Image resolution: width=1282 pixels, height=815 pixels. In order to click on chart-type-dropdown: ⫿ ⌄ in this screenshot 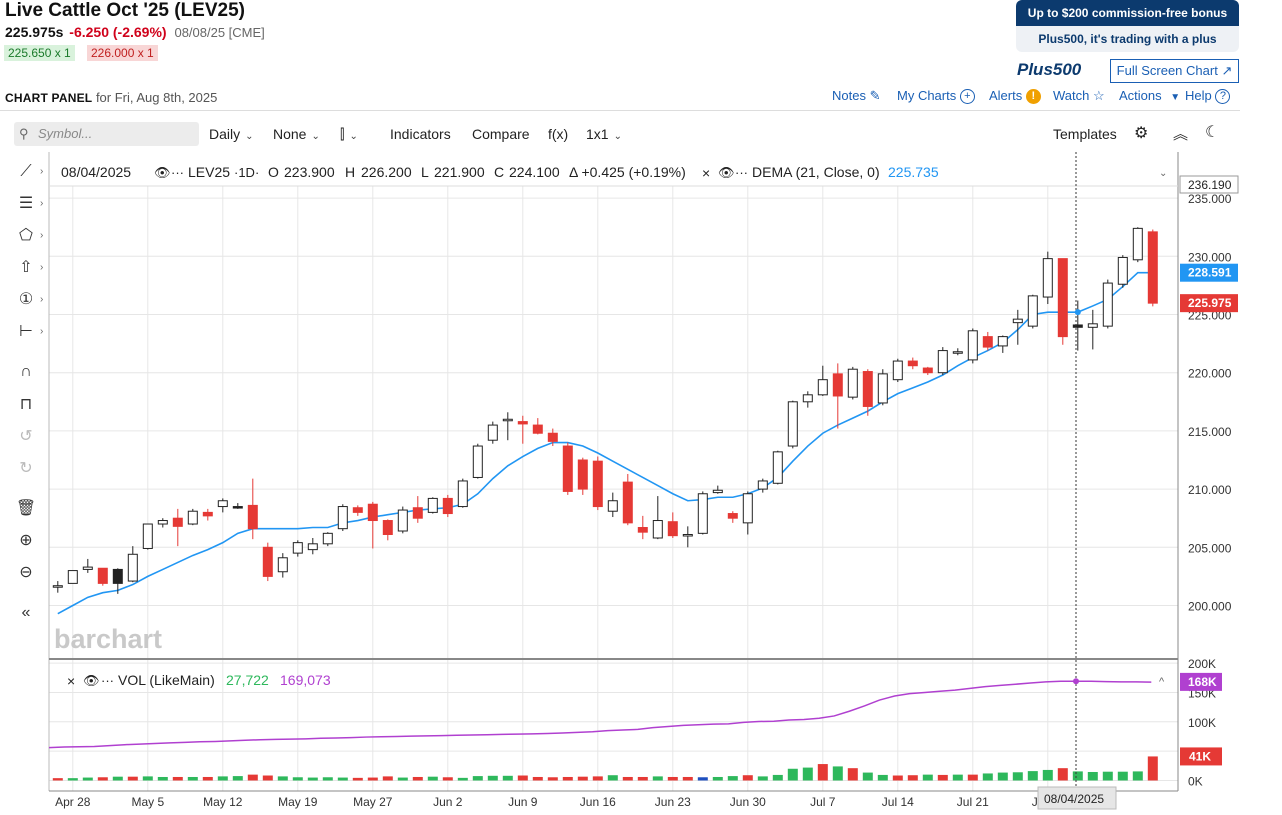, I will do `click(349, 134)`.